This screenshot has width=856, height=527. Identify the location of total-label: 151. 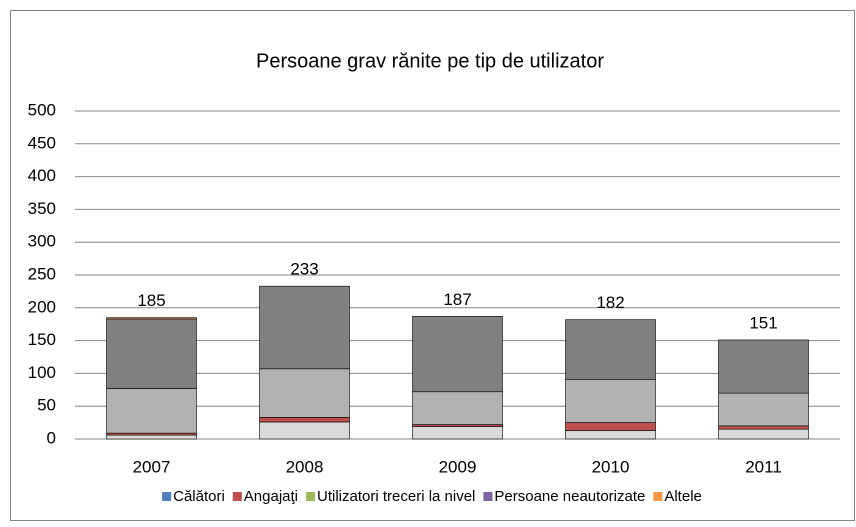
(763, 322).